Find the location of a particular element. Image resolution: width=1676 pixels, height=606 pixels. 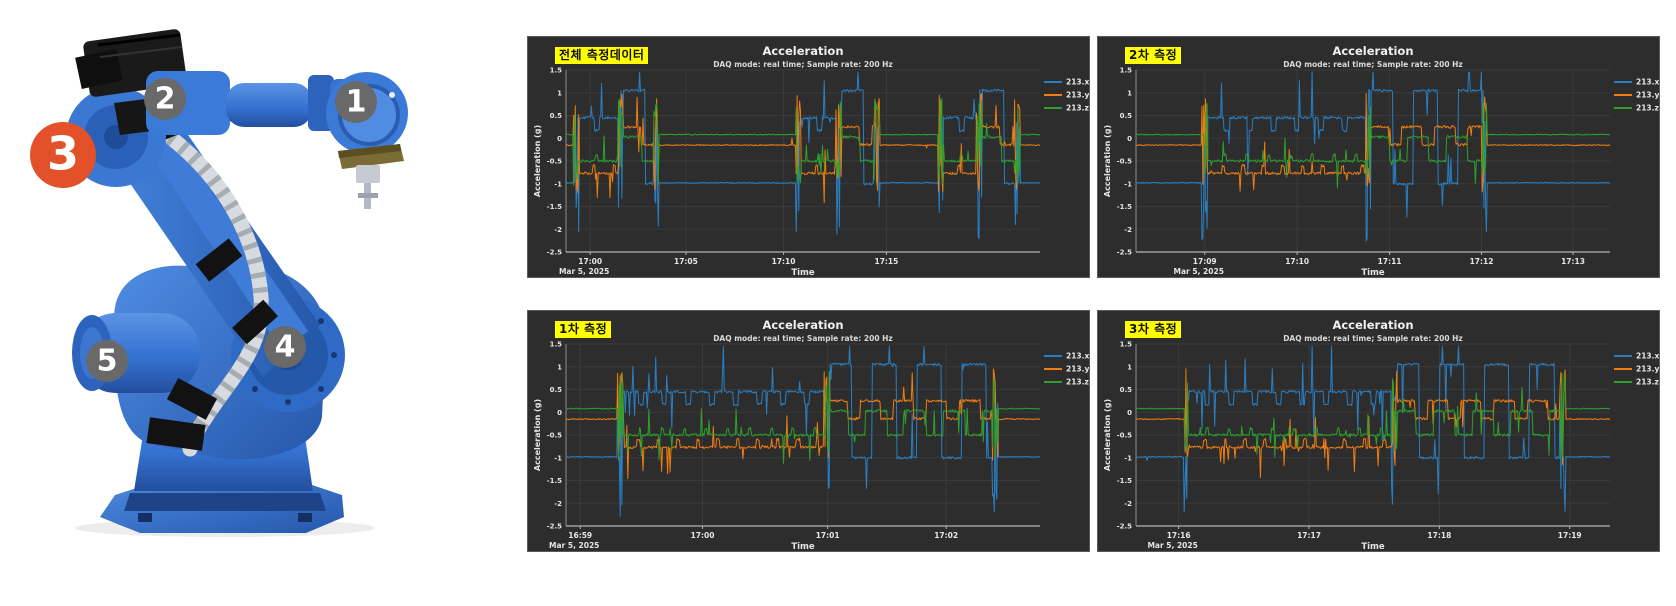

robot-marker-2: 2 is located at coordinates (165, 99).